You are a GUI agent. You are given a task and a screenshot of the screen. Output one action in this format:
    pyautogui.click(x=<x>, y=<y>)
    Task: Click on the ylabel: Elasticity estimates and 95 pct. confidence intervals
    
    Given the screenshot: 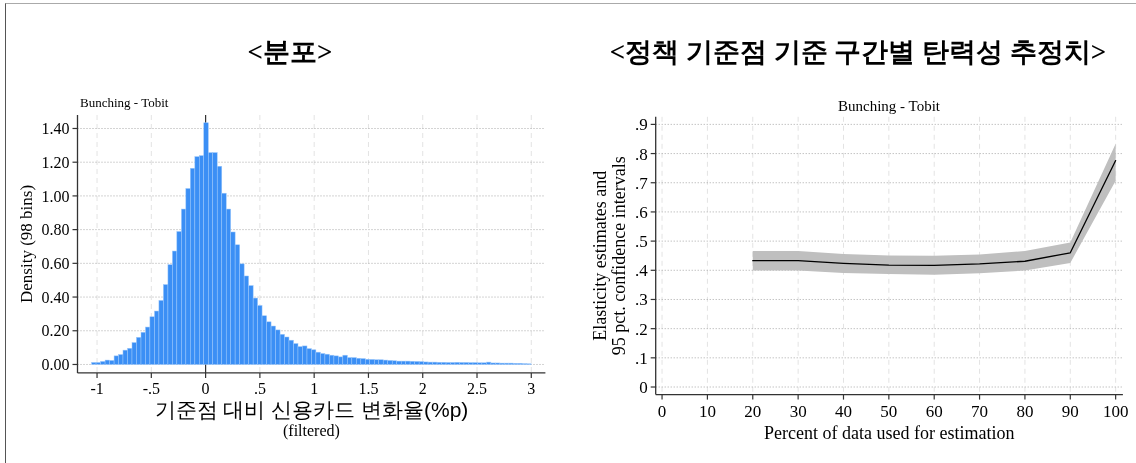 What is the action you would take?
    pyautogui.click(x=609, y=256)
    